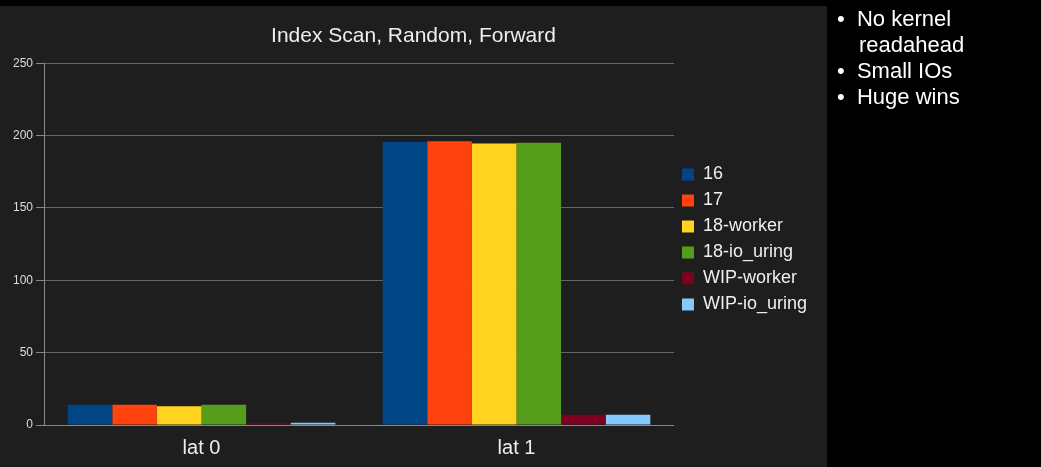 Image resolution: width=1041 pixels, height=467 pixels. I want to click on legend-label: WIP-worker, so click(749, 277).